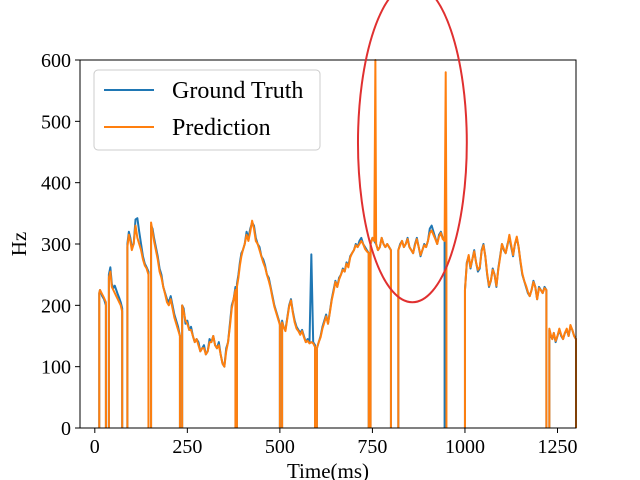 Image resolution: width=640 pixels, height=480 pixels. Describe the element at coordinates (280, 447) in the screenshot. I see `x-tick-label: 500` at that location.